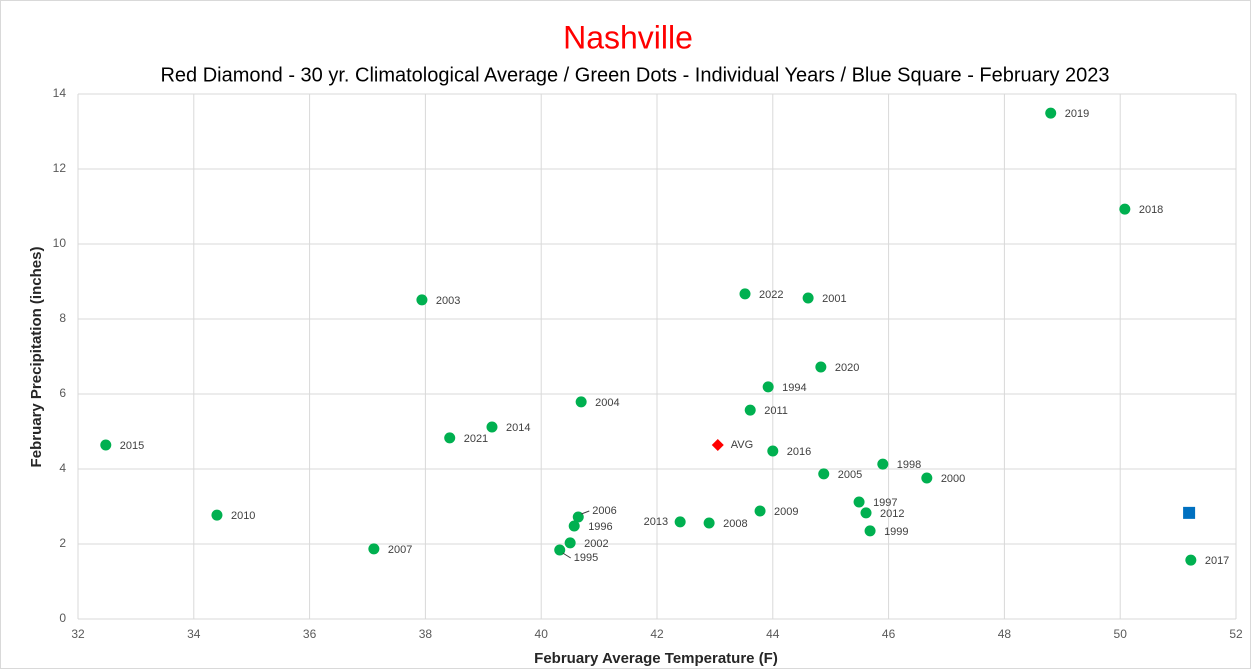  I want to click on point-label: 2012, so click(892, 514).